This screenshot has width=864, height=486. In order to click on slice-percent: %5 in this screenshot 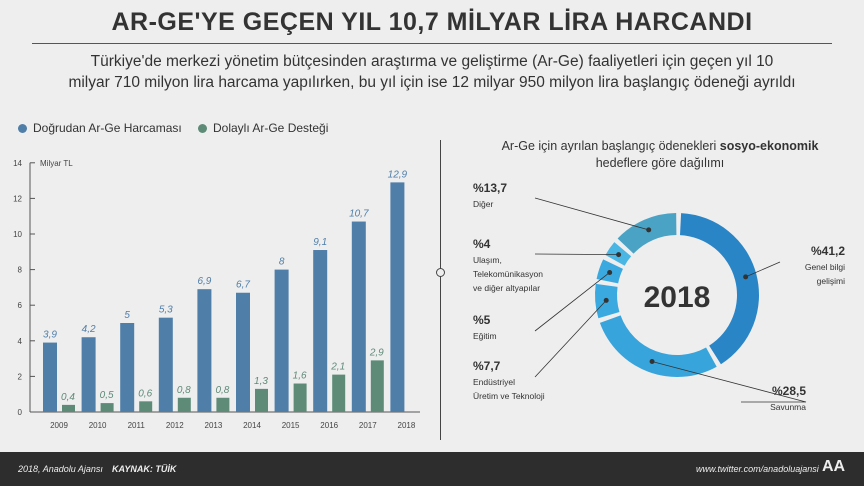, I will do `click(482, 320)`.